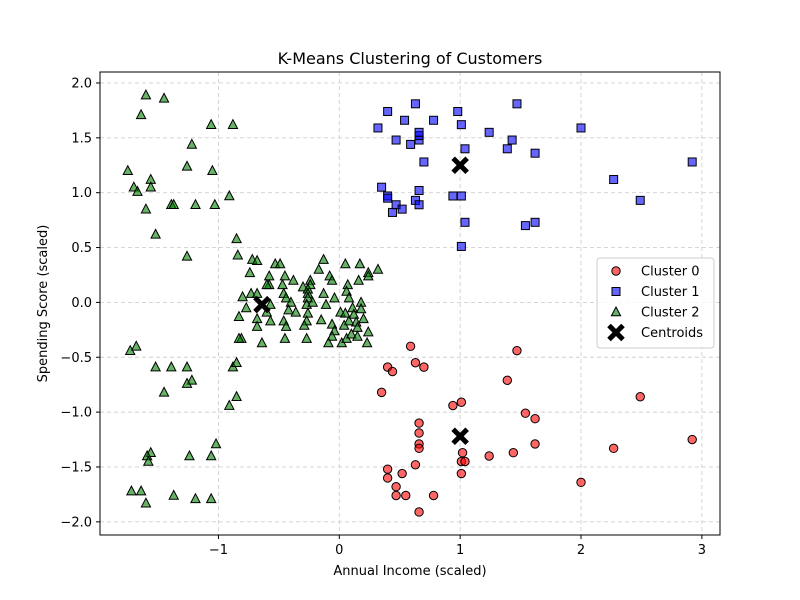 Image resolution: width=800 pixels, height=600 pixels. I want to click on y-tick-label: 0.5, so click(81, 248).